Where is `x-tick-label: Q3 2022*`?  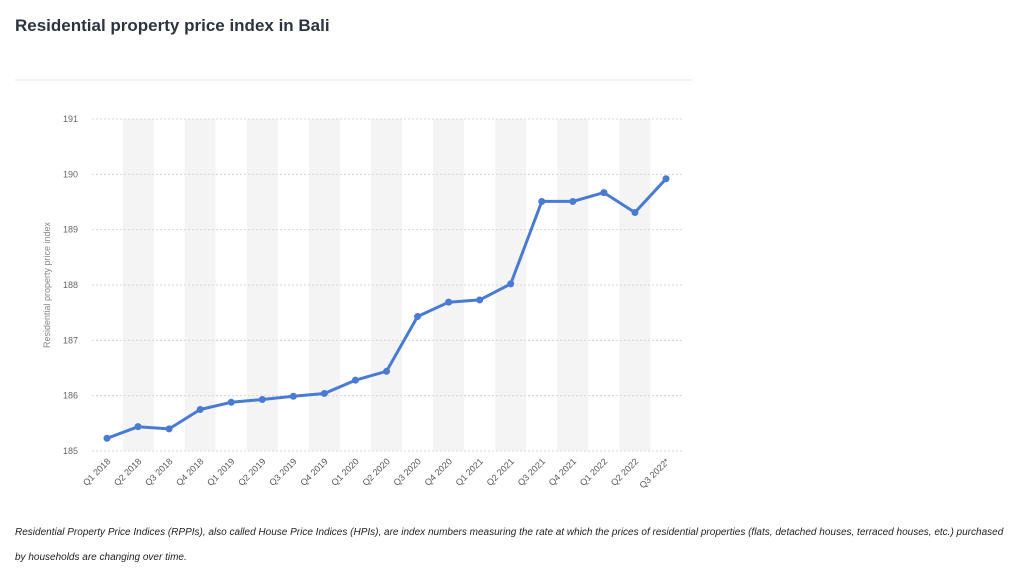
x-tick-label: Q3 2022* is located at coordinates (654, 473).